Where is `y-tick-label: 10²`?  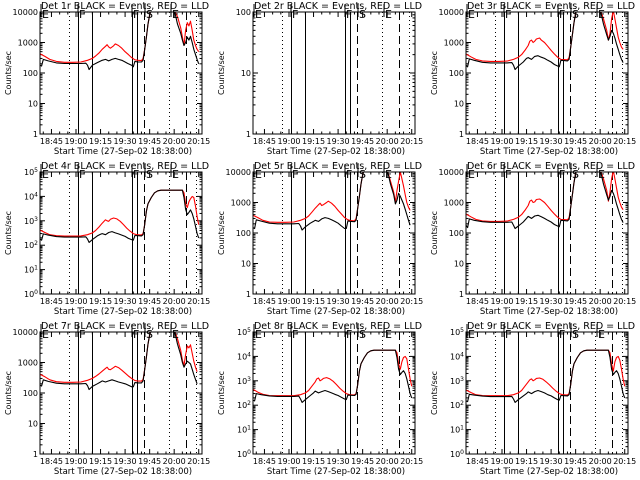
y-tick-label: 10² is located at coordinates (457, 405).